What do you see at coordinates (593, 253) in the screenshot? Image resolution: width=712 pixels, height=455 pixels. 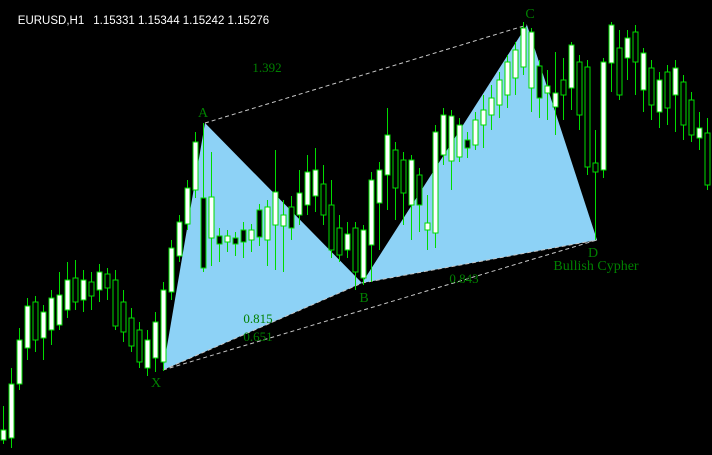 I see `point-label-d: D` at bounding box center [593, 253].